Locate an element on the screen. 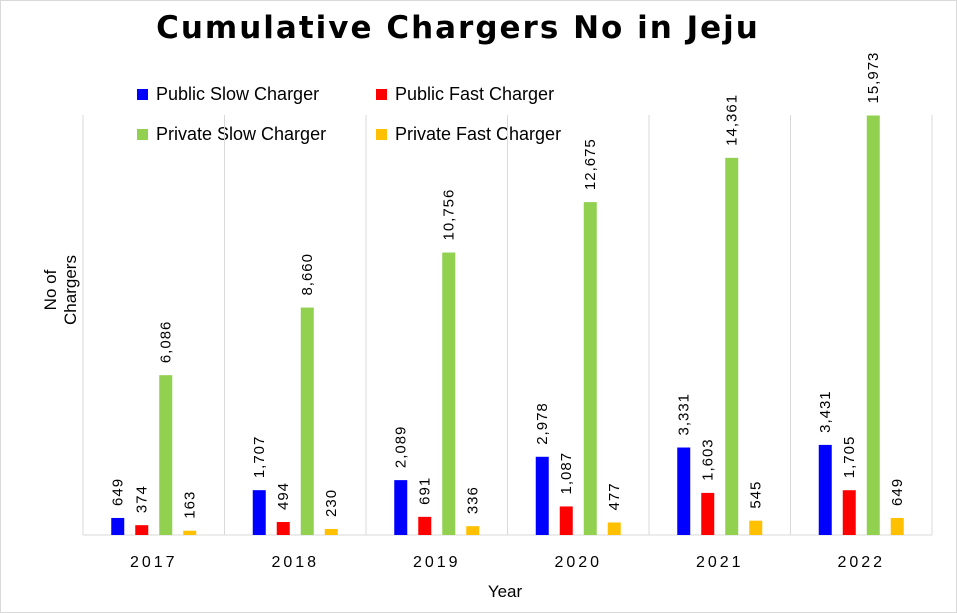 This screenshot has width=957, height=613. data-label-public-fast-charger-2017: 374 is located at coordinates (142, 499).